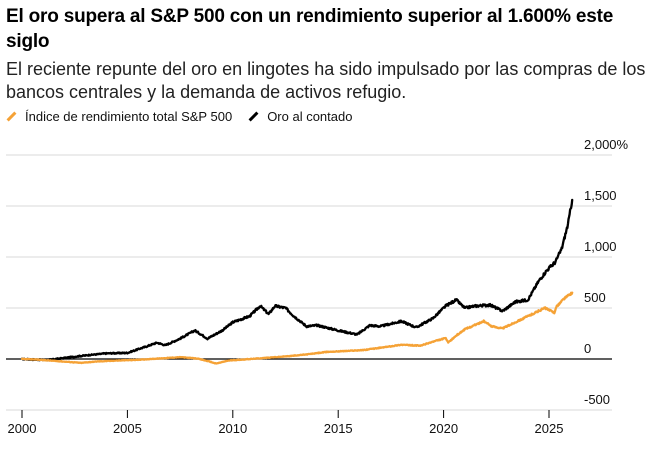 The image size is (654, 454). I want to click on legend-label-sp500: Índice de rendimiento total S&P 500, so click(129, 116).